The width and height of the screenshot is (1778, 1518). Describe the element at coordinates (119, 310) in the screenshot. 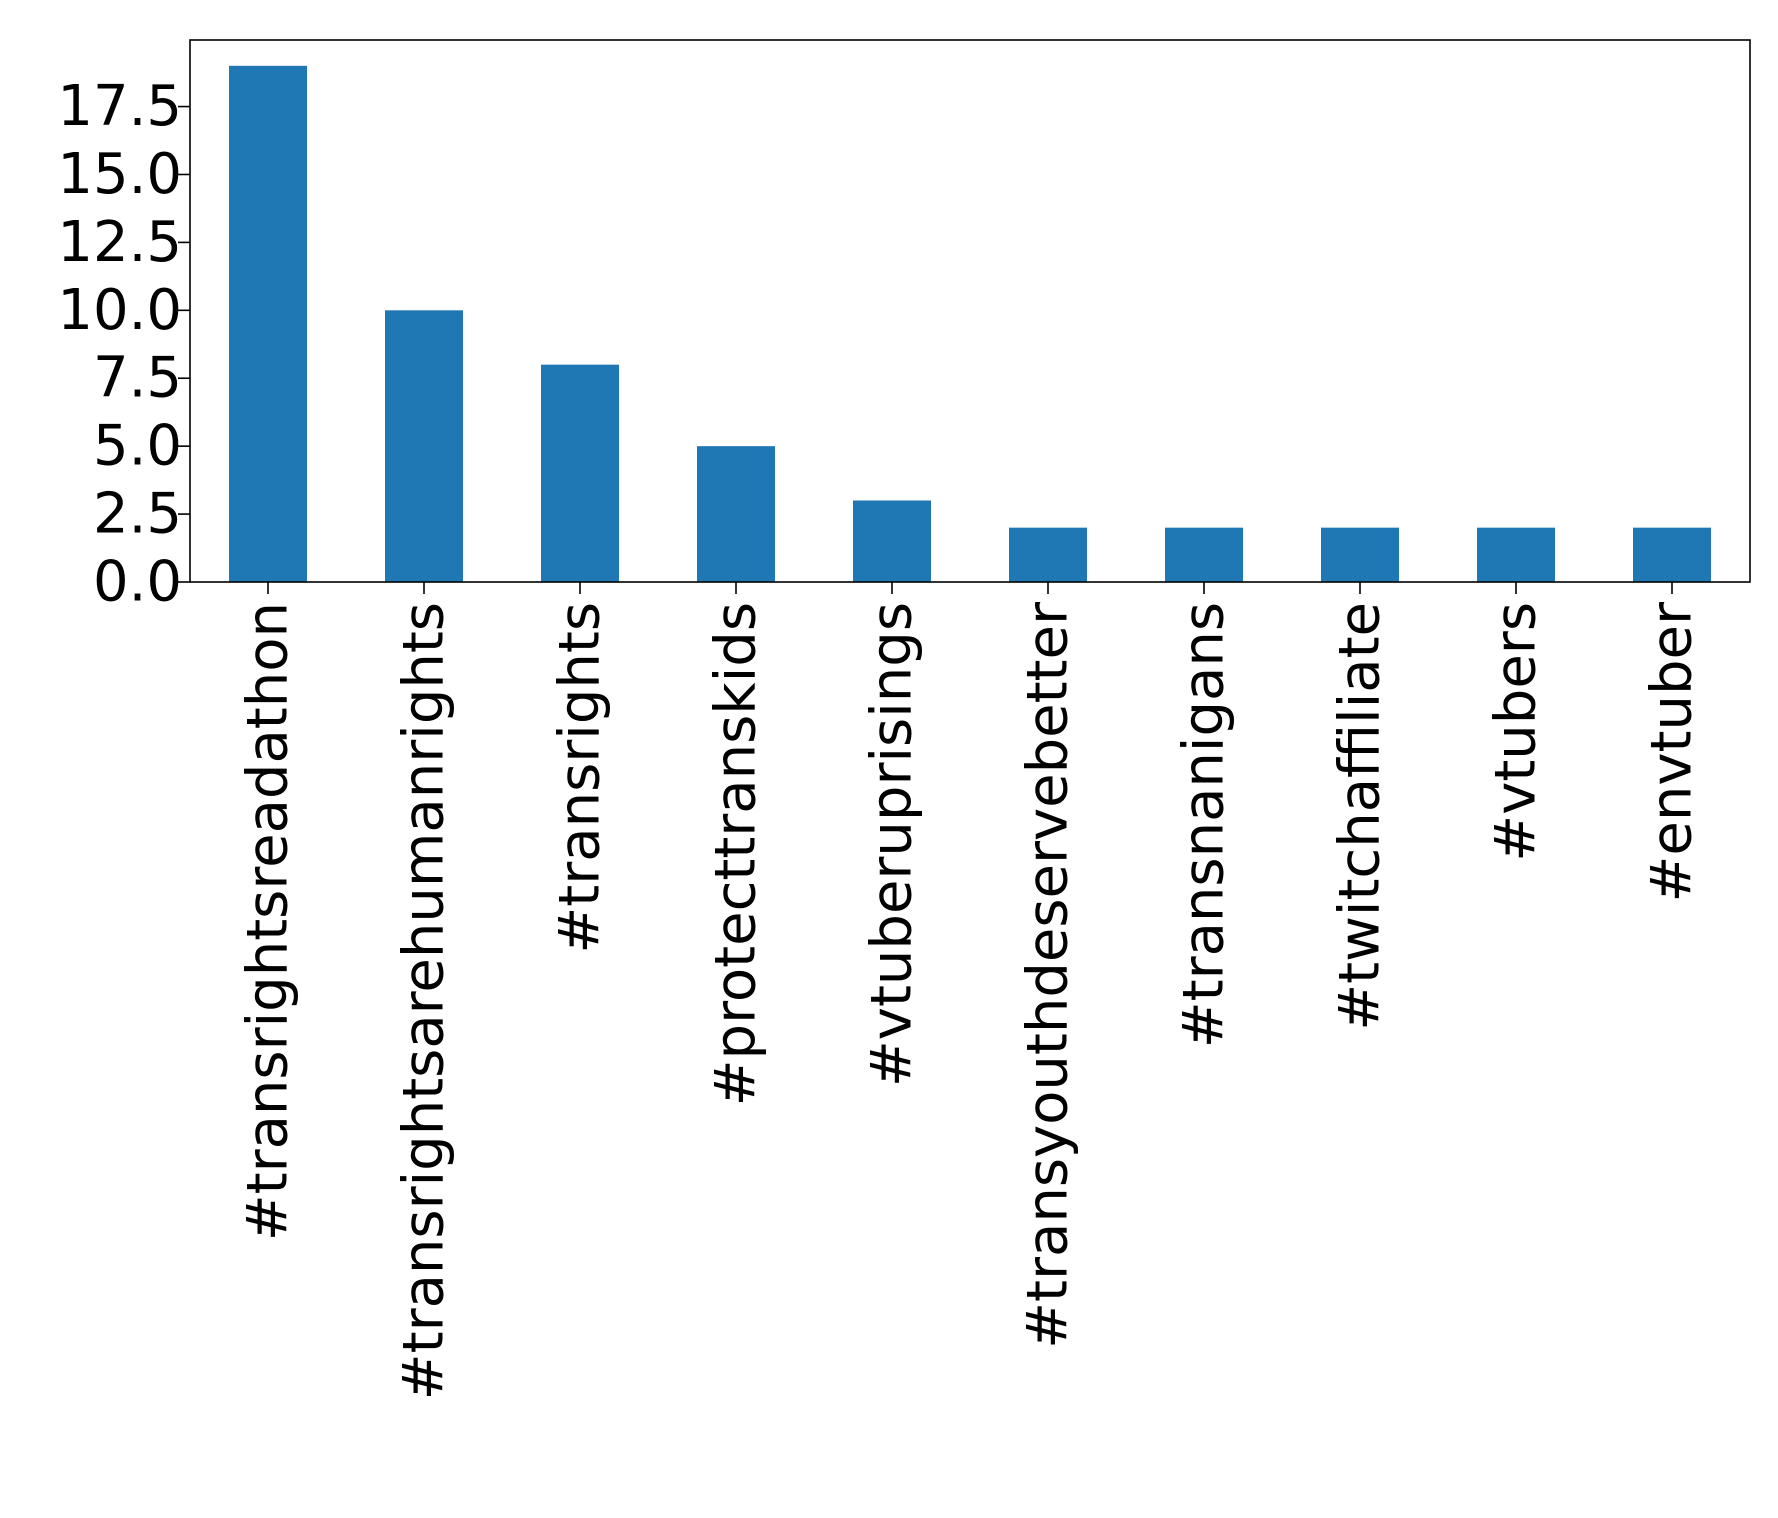

I see `y-tick-label-4: 10.0` at that location.